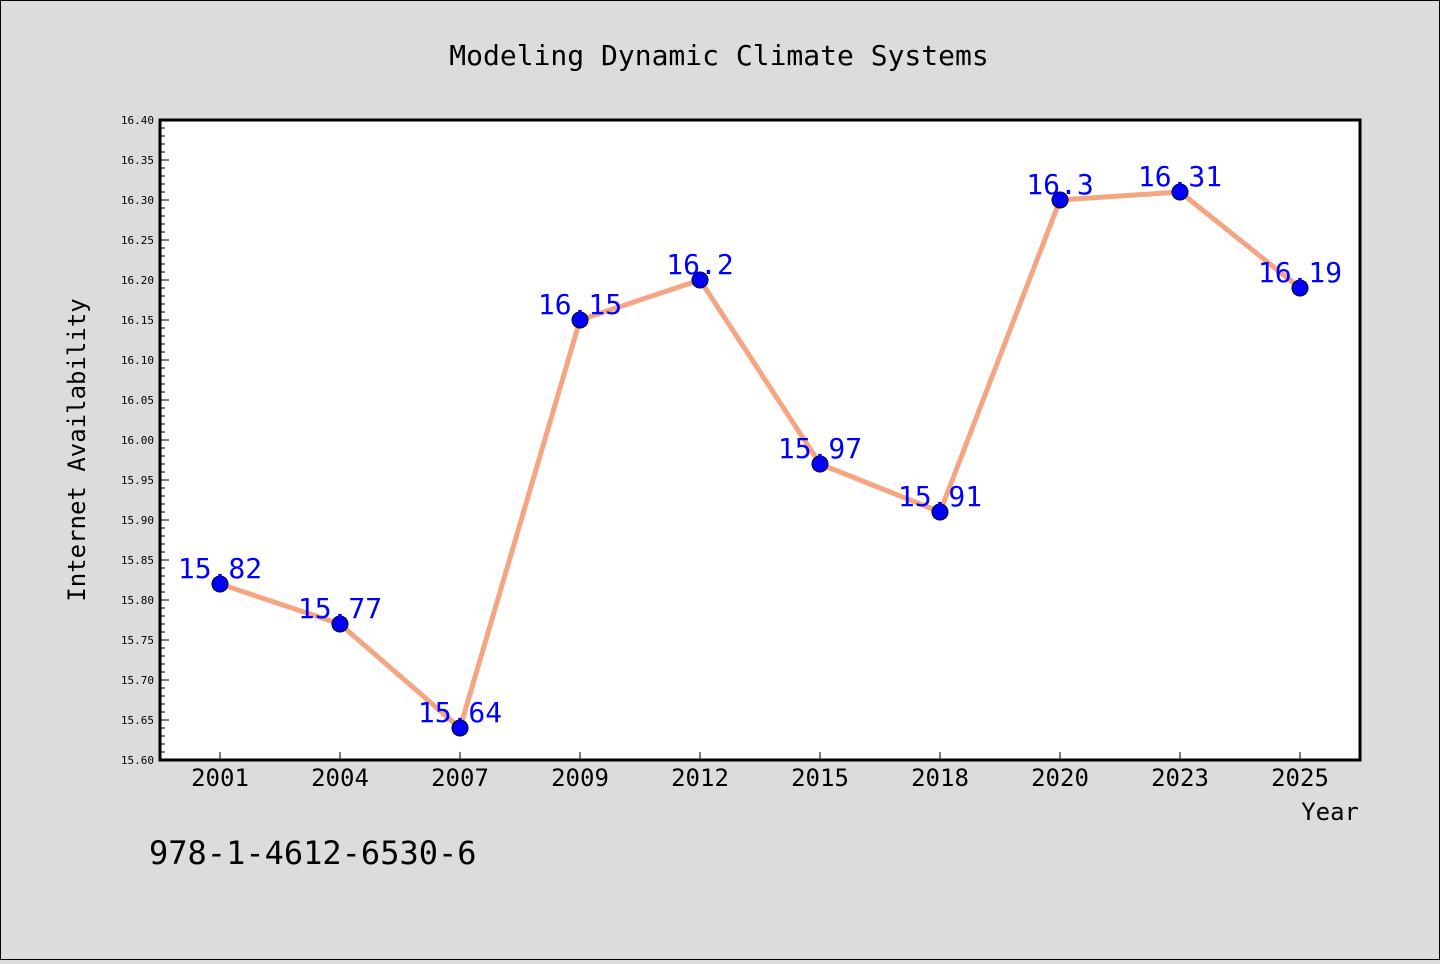  Describe the element at coordinates (1059, 184) in the screenshot. I see `data-label: 16.3` at that location.